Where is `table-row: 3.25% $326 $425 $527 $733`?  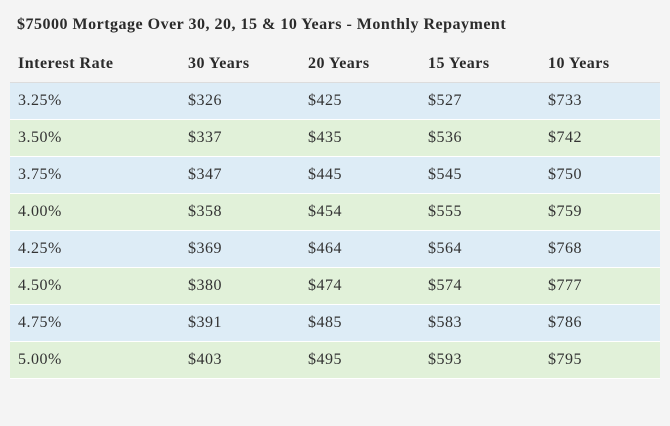
table-row: 3.25% $326 $425 $527 $733 is located at coordinates (335, 101).